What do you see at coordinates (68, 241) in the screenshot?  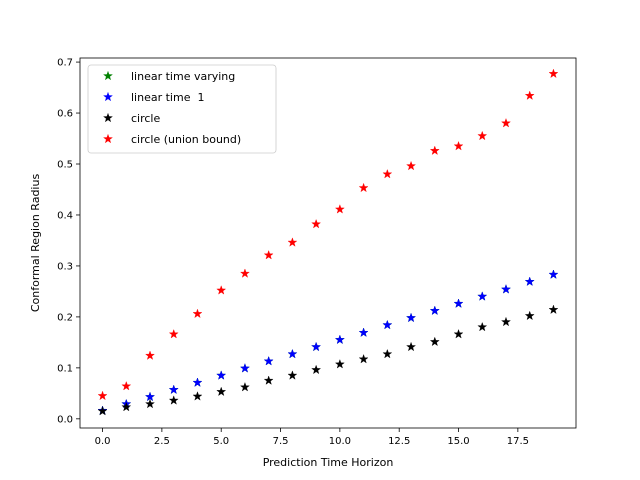 I see `y-axis-ticks: 0.0 0.1 0.2 0.3 0.4 0.5 0.6 0.7` at bounding box center [68, 241].